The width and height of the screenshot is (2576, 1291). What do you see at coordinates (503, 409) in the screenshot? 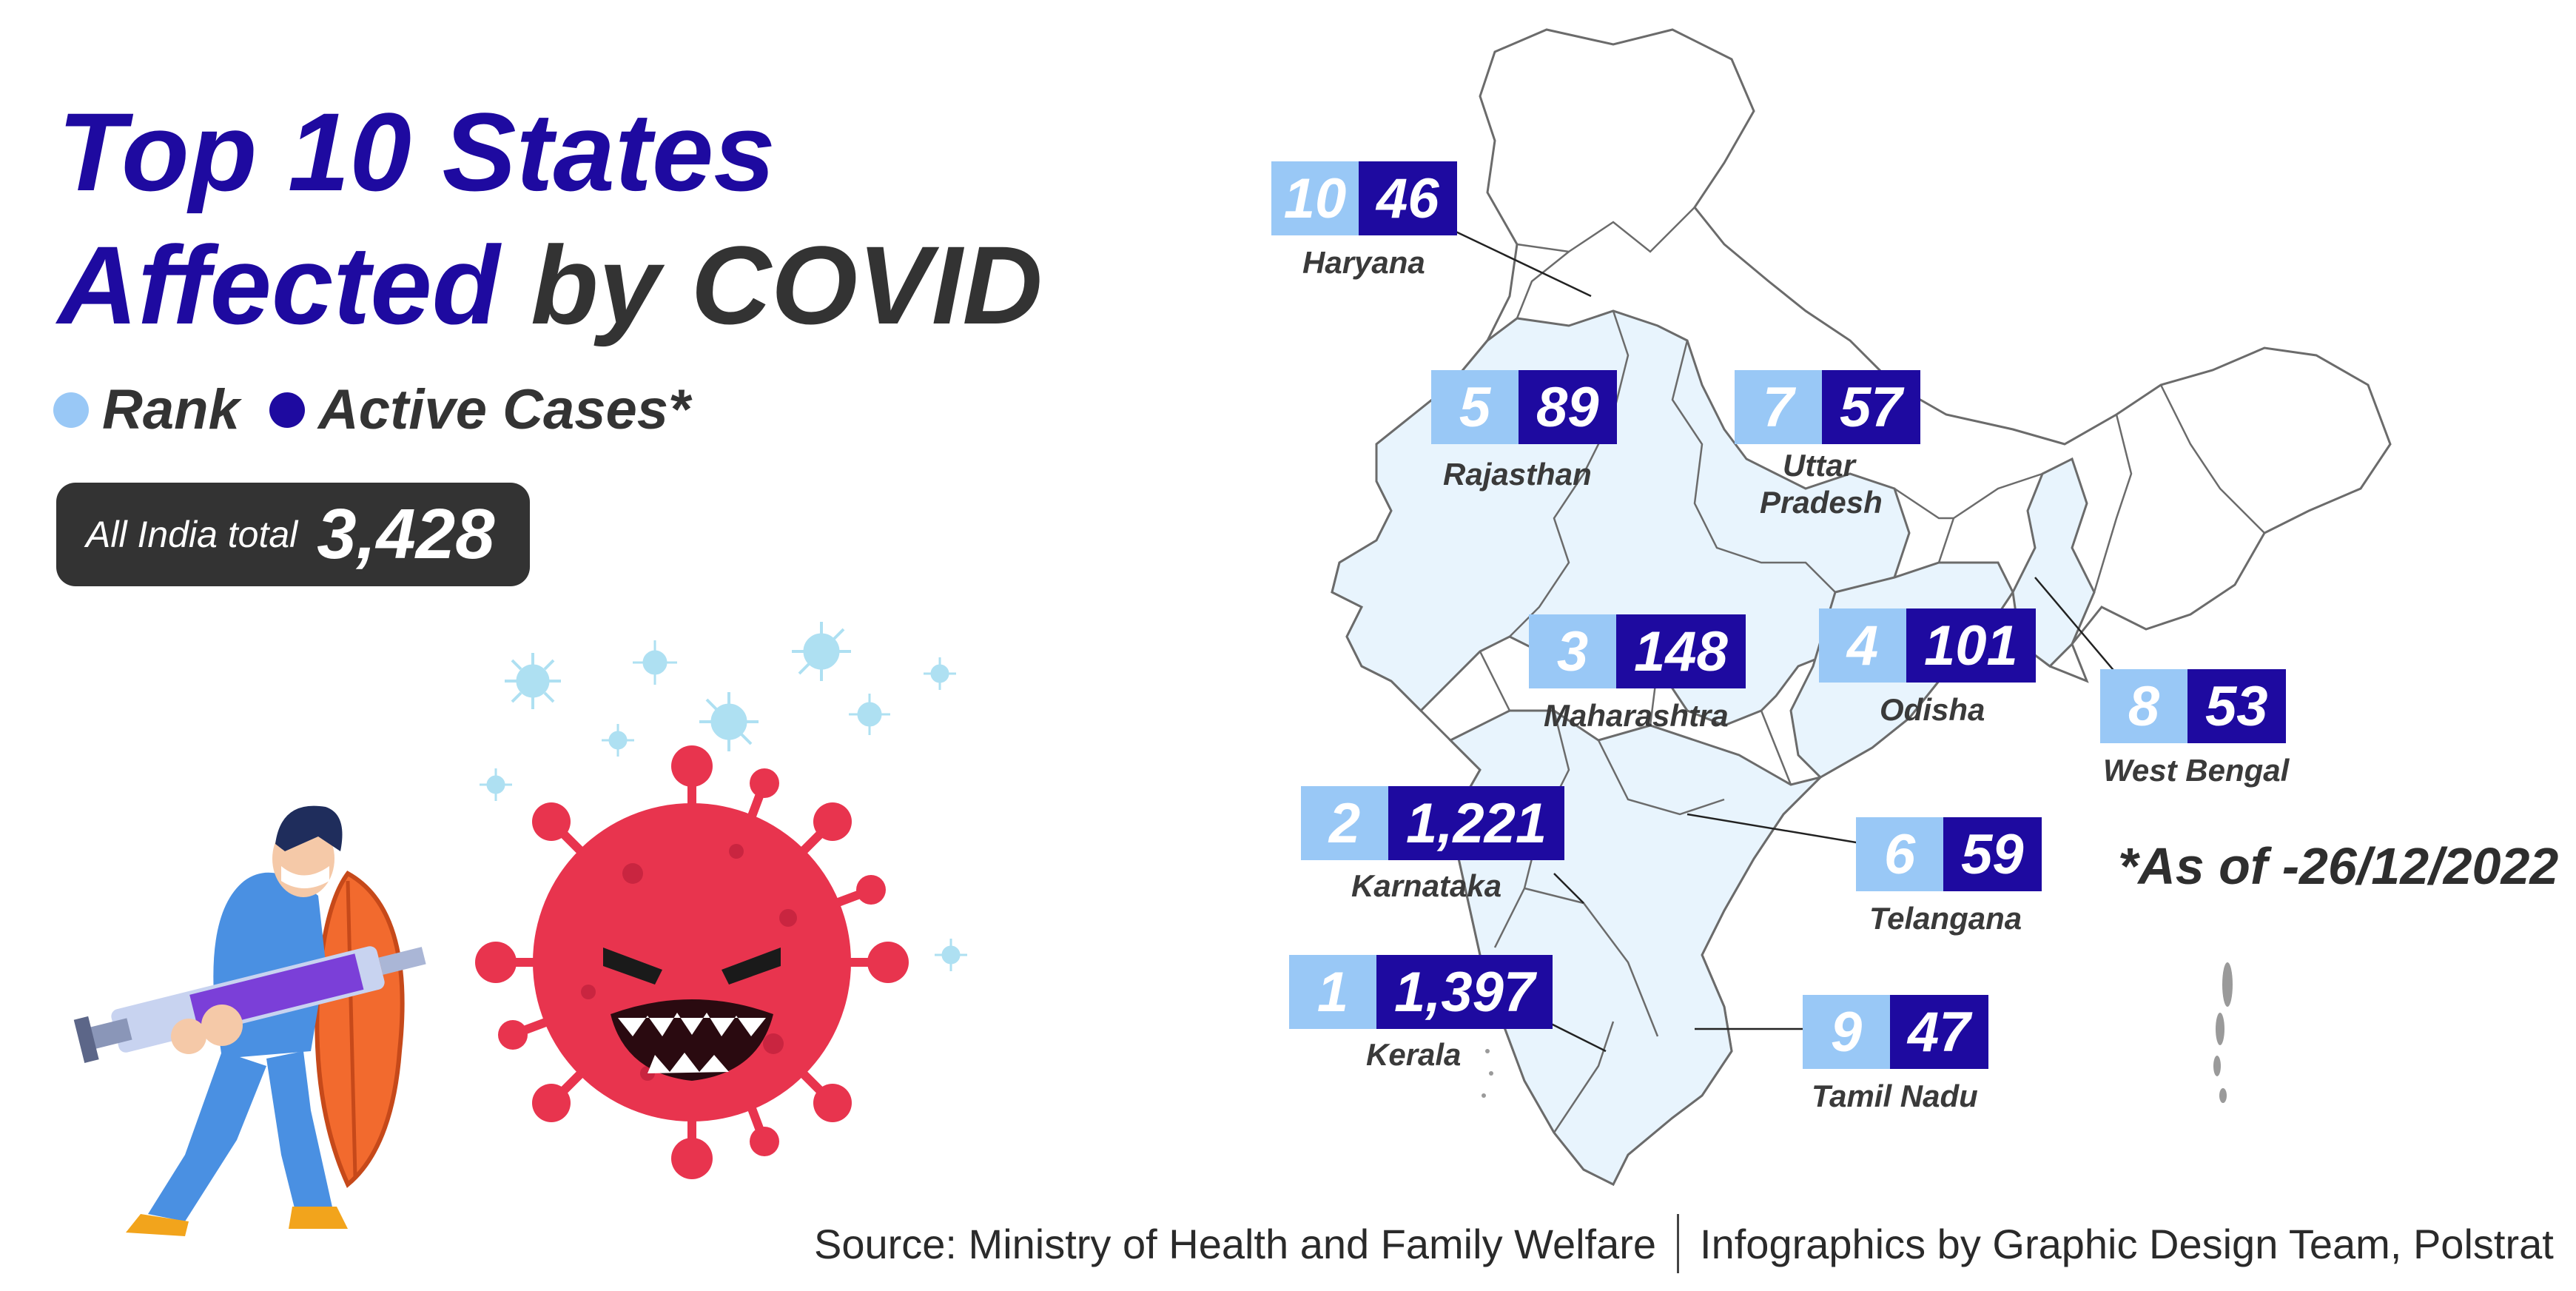
I see `legend-cases-label: Active Cases*` at bounding box center [503, 409].